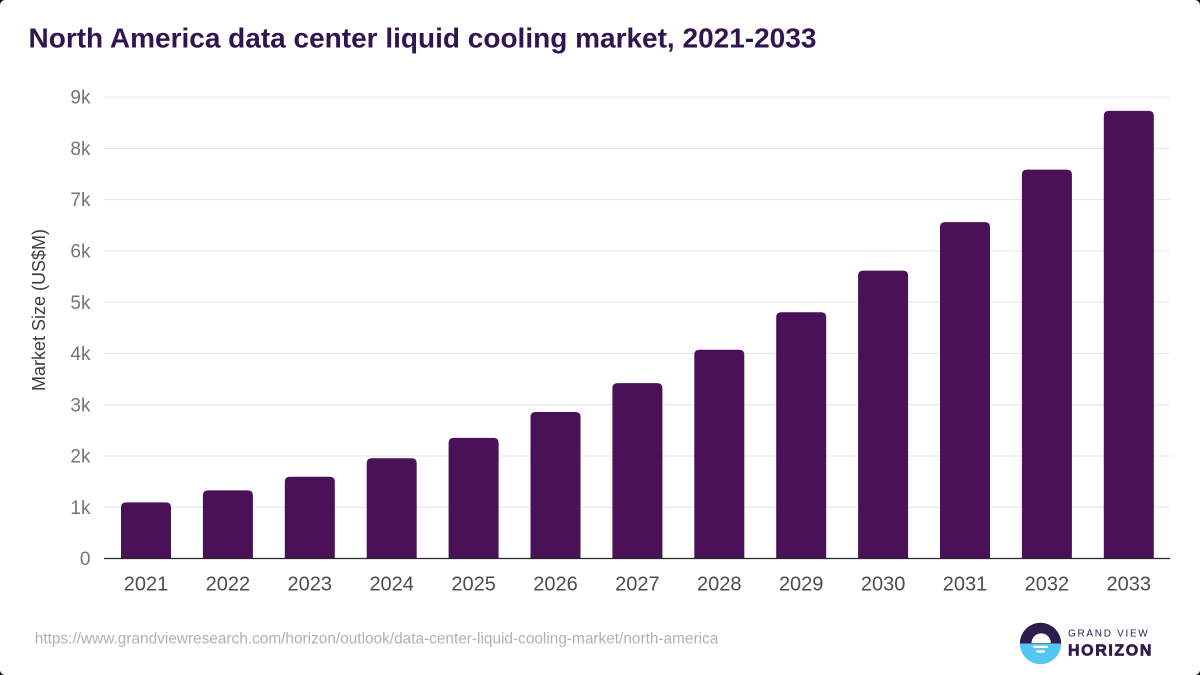 The image size is (1200, 675). I want to click on svg-text: 2024, so click(391, 585).